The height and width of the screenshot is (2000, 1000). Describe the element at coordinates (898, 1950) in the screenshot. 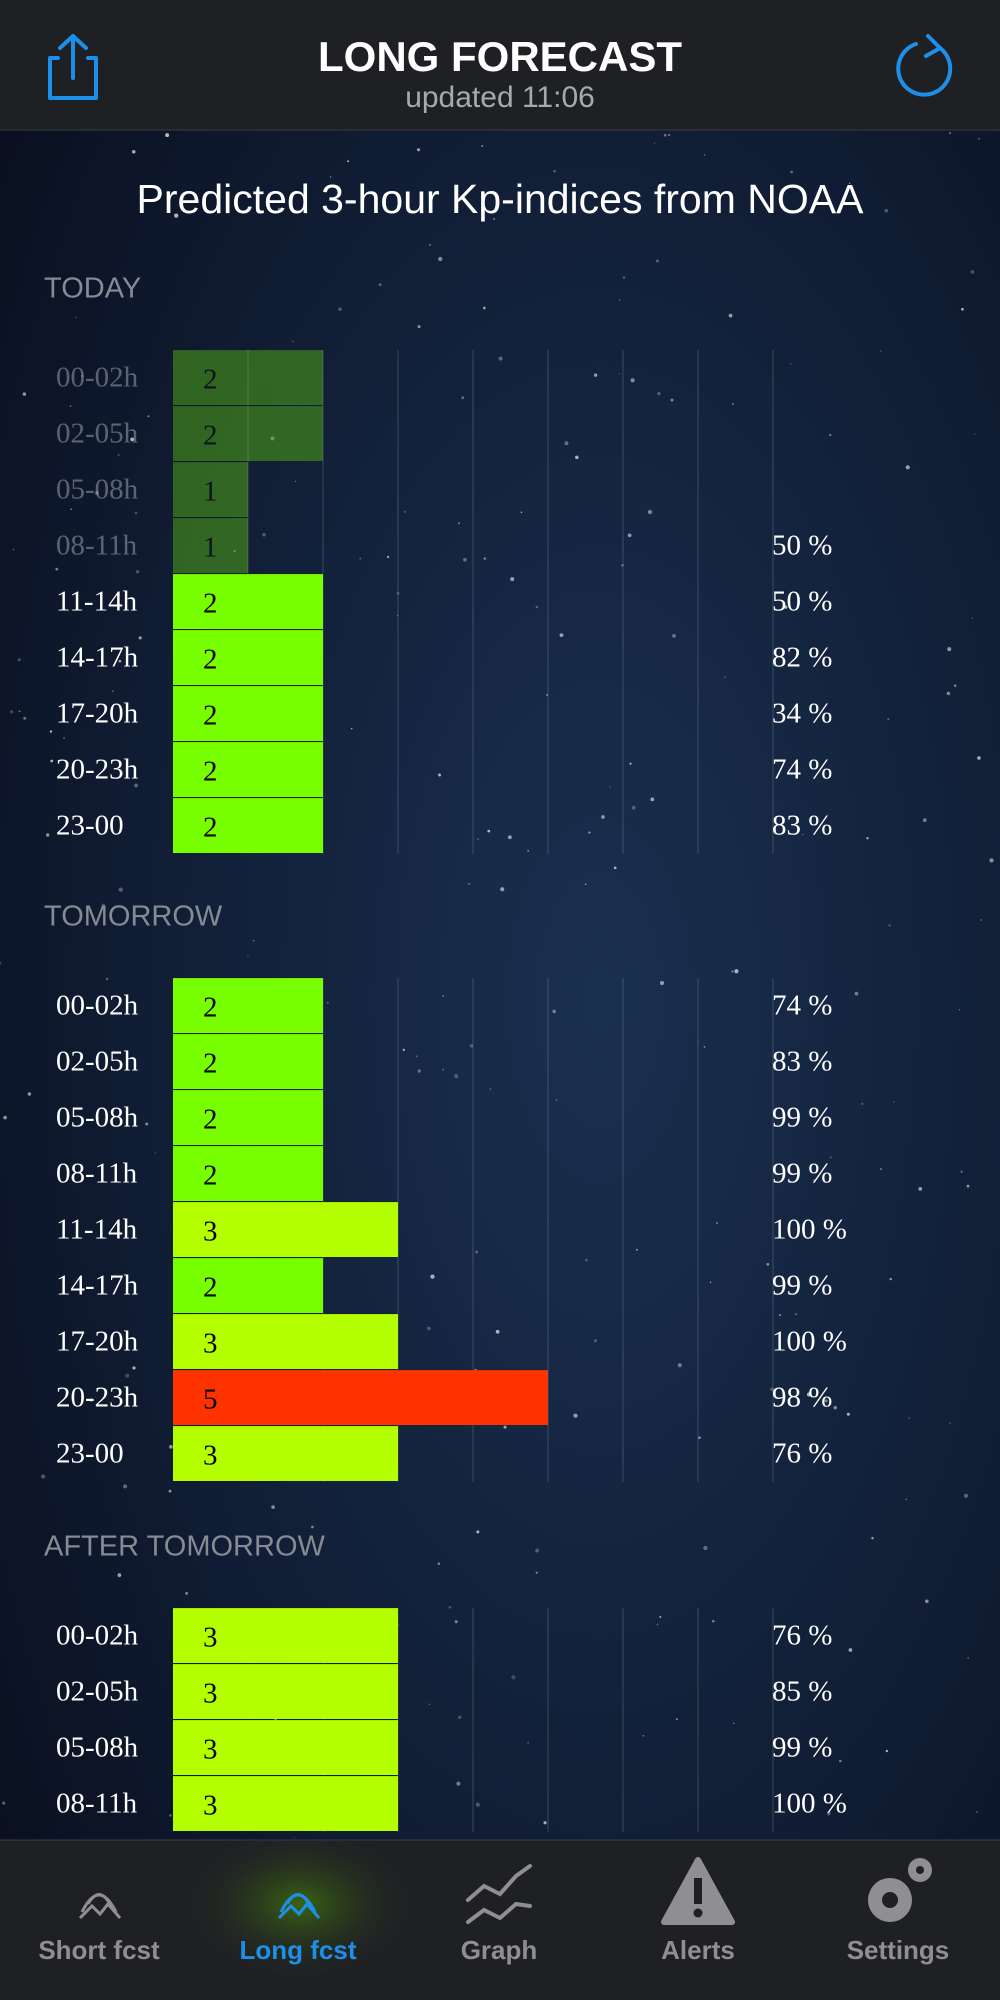

I see `tab-label: Settings` at that location.